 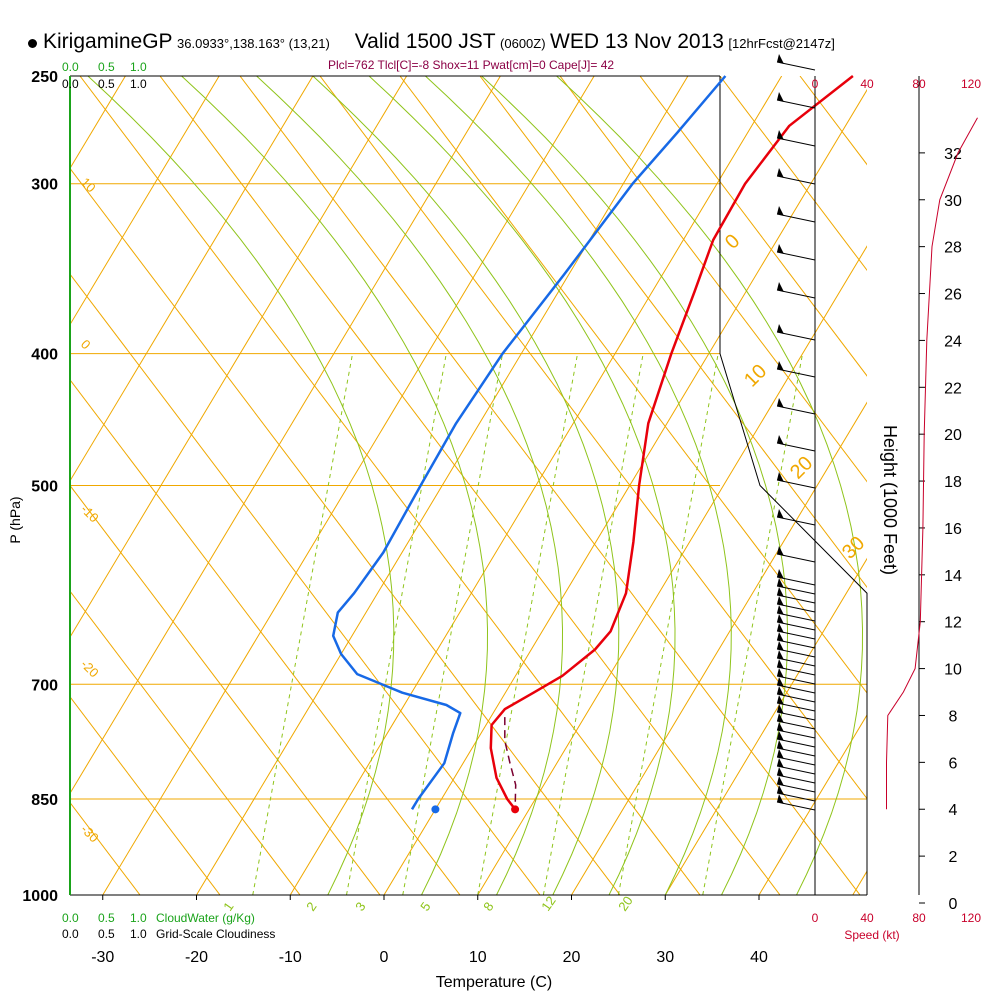 I want to click on x-tick-label: 10, so click(x=478, y=957).